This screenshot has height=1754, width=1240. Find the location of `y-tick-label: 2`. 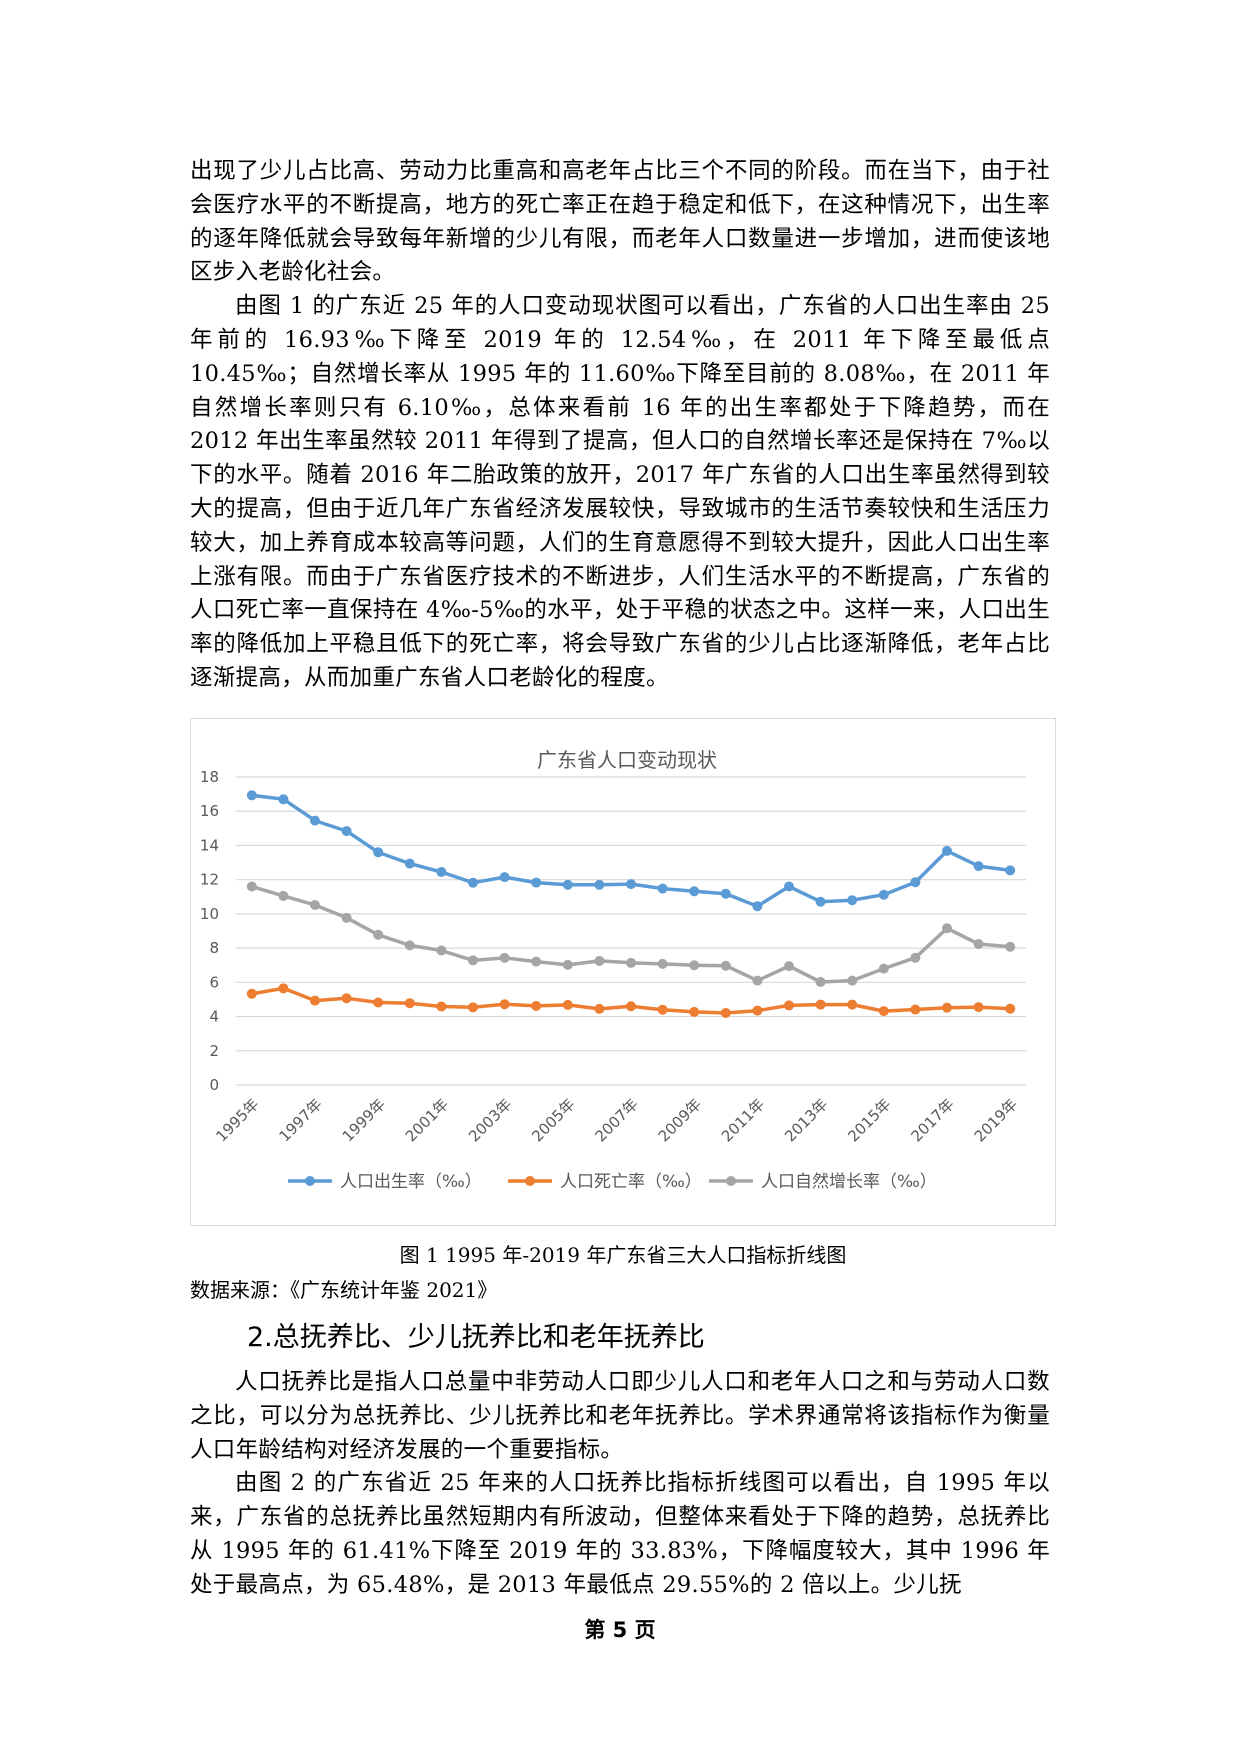

y-tick-label: 2 is located at coordinates (214, 1051).